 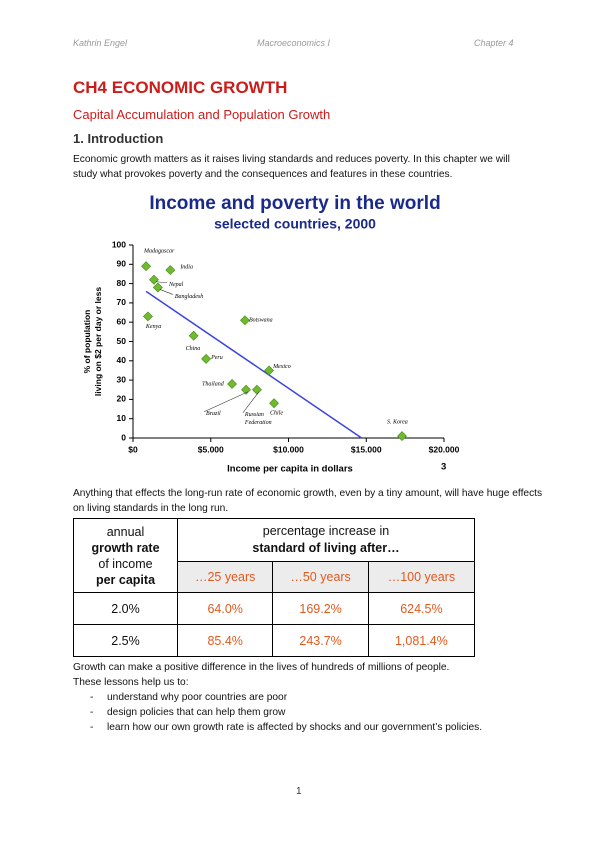 I want to click on point-label: India, so click(x=186, y=267).